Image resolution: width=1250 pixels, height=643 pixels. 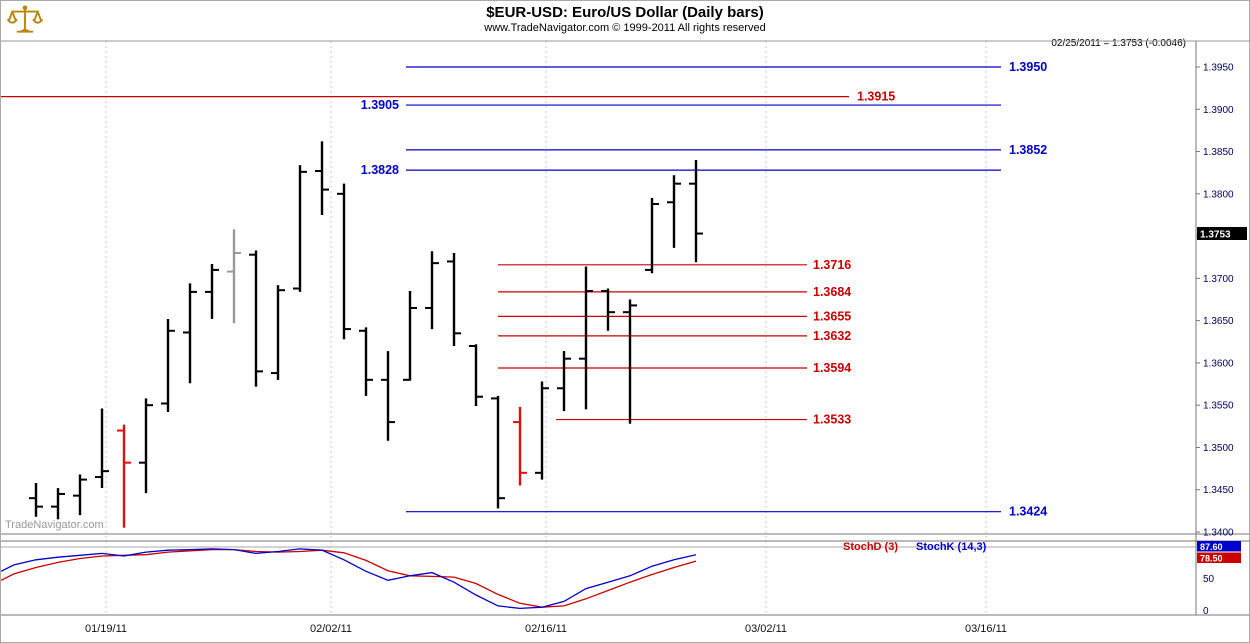 I want to click on price-level-label: 1.3533, so click(x=832, y=420).